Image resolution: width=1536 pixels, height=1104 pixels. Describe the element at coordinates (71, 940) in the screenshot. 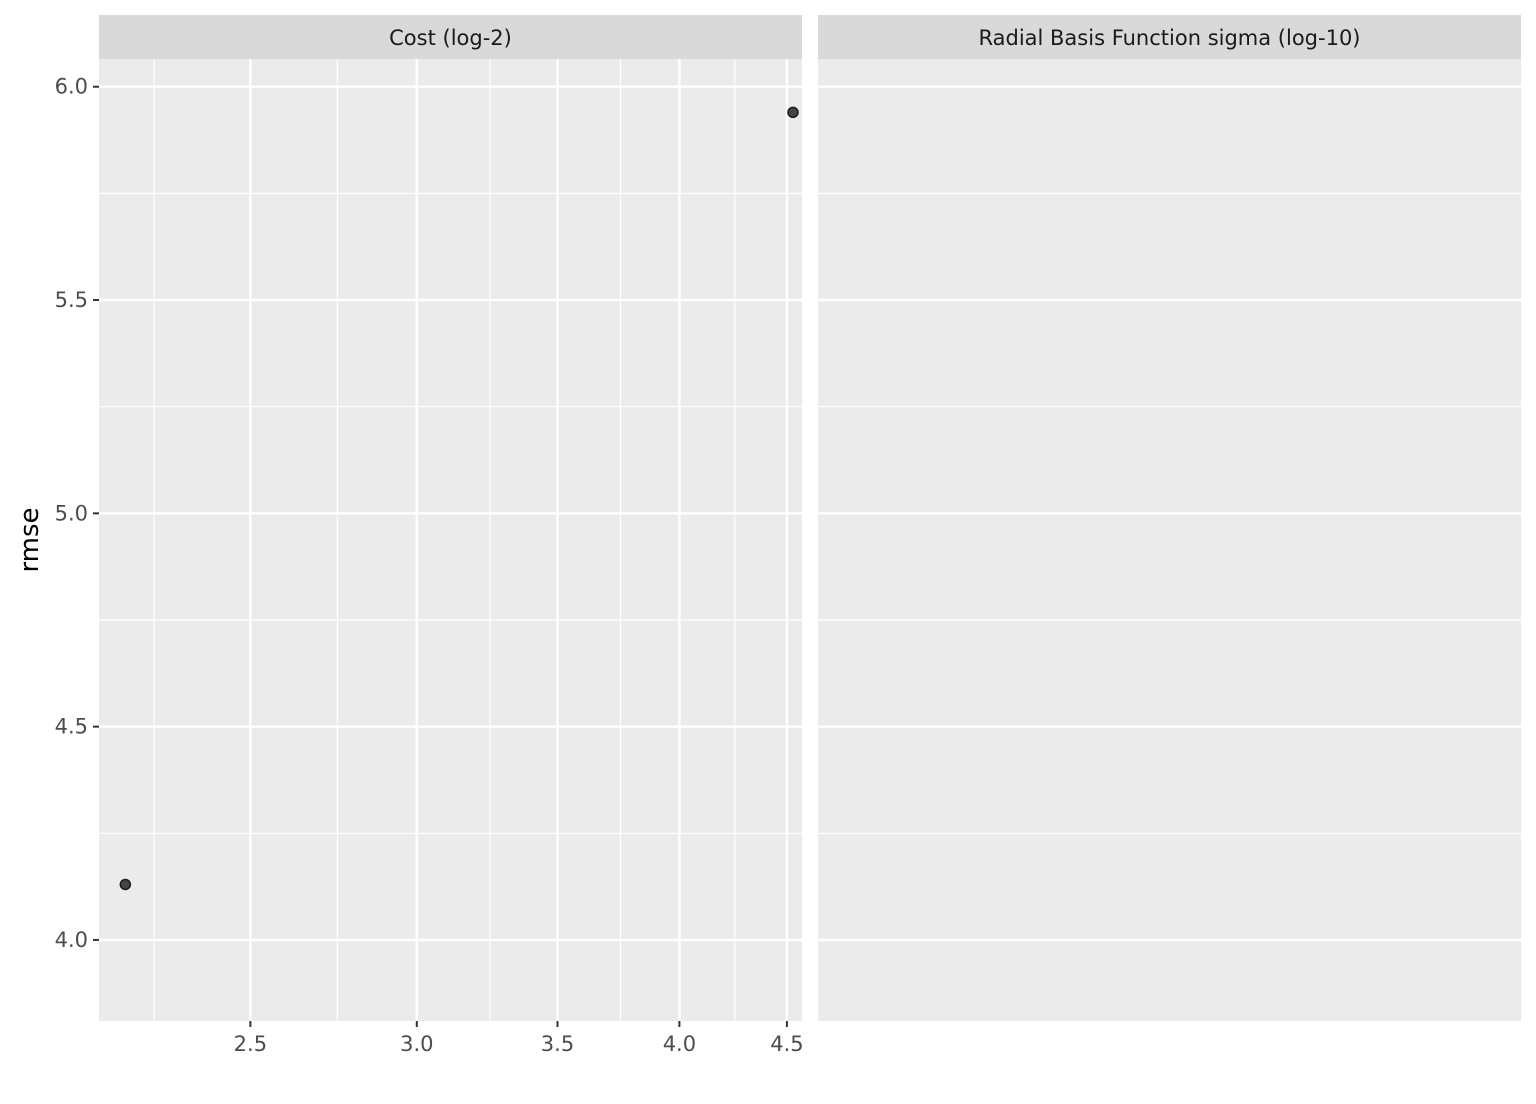

I see `y-tick-label: 4.0` at that location.